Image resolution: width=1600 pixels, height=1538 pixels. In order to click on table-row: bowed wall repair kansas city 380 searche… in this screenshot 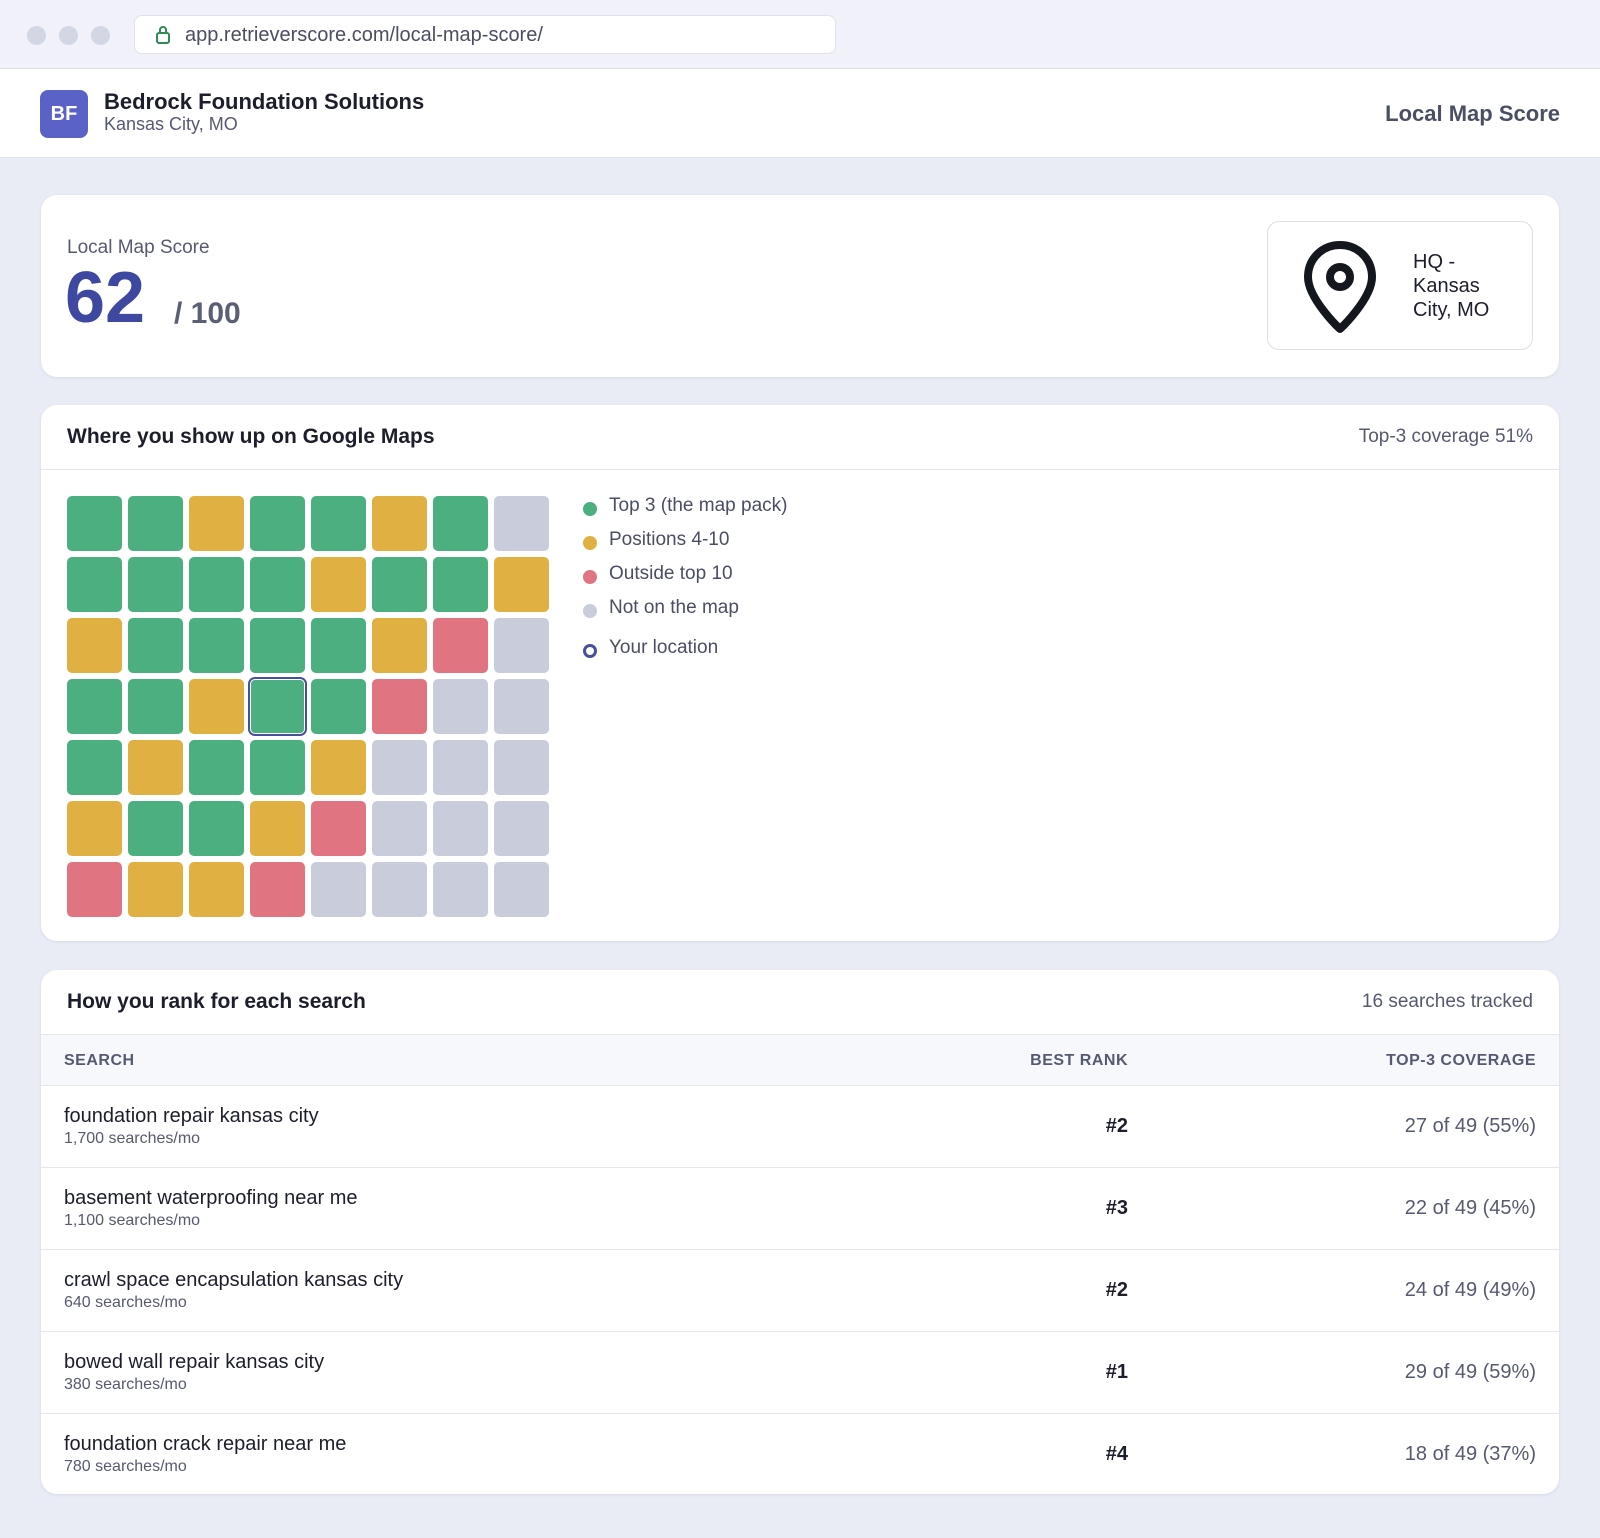, I will do `click(800, 1372)`.